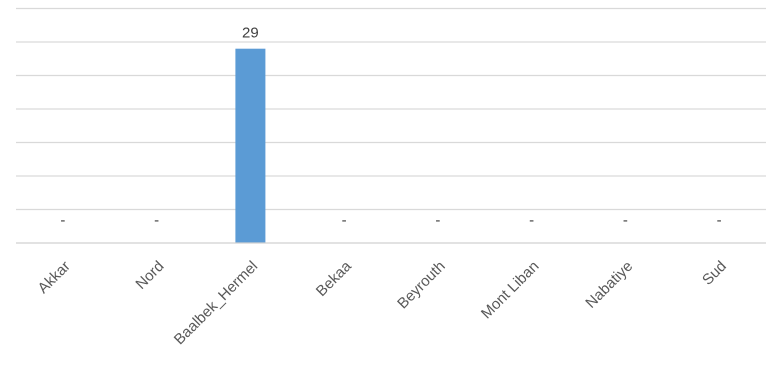 The image size is (778, 390). What do you see at coordinates (334, 278) in the screenshot?
I see `category-label-bekaa: Bekaa` at bounding box center [334, 278].